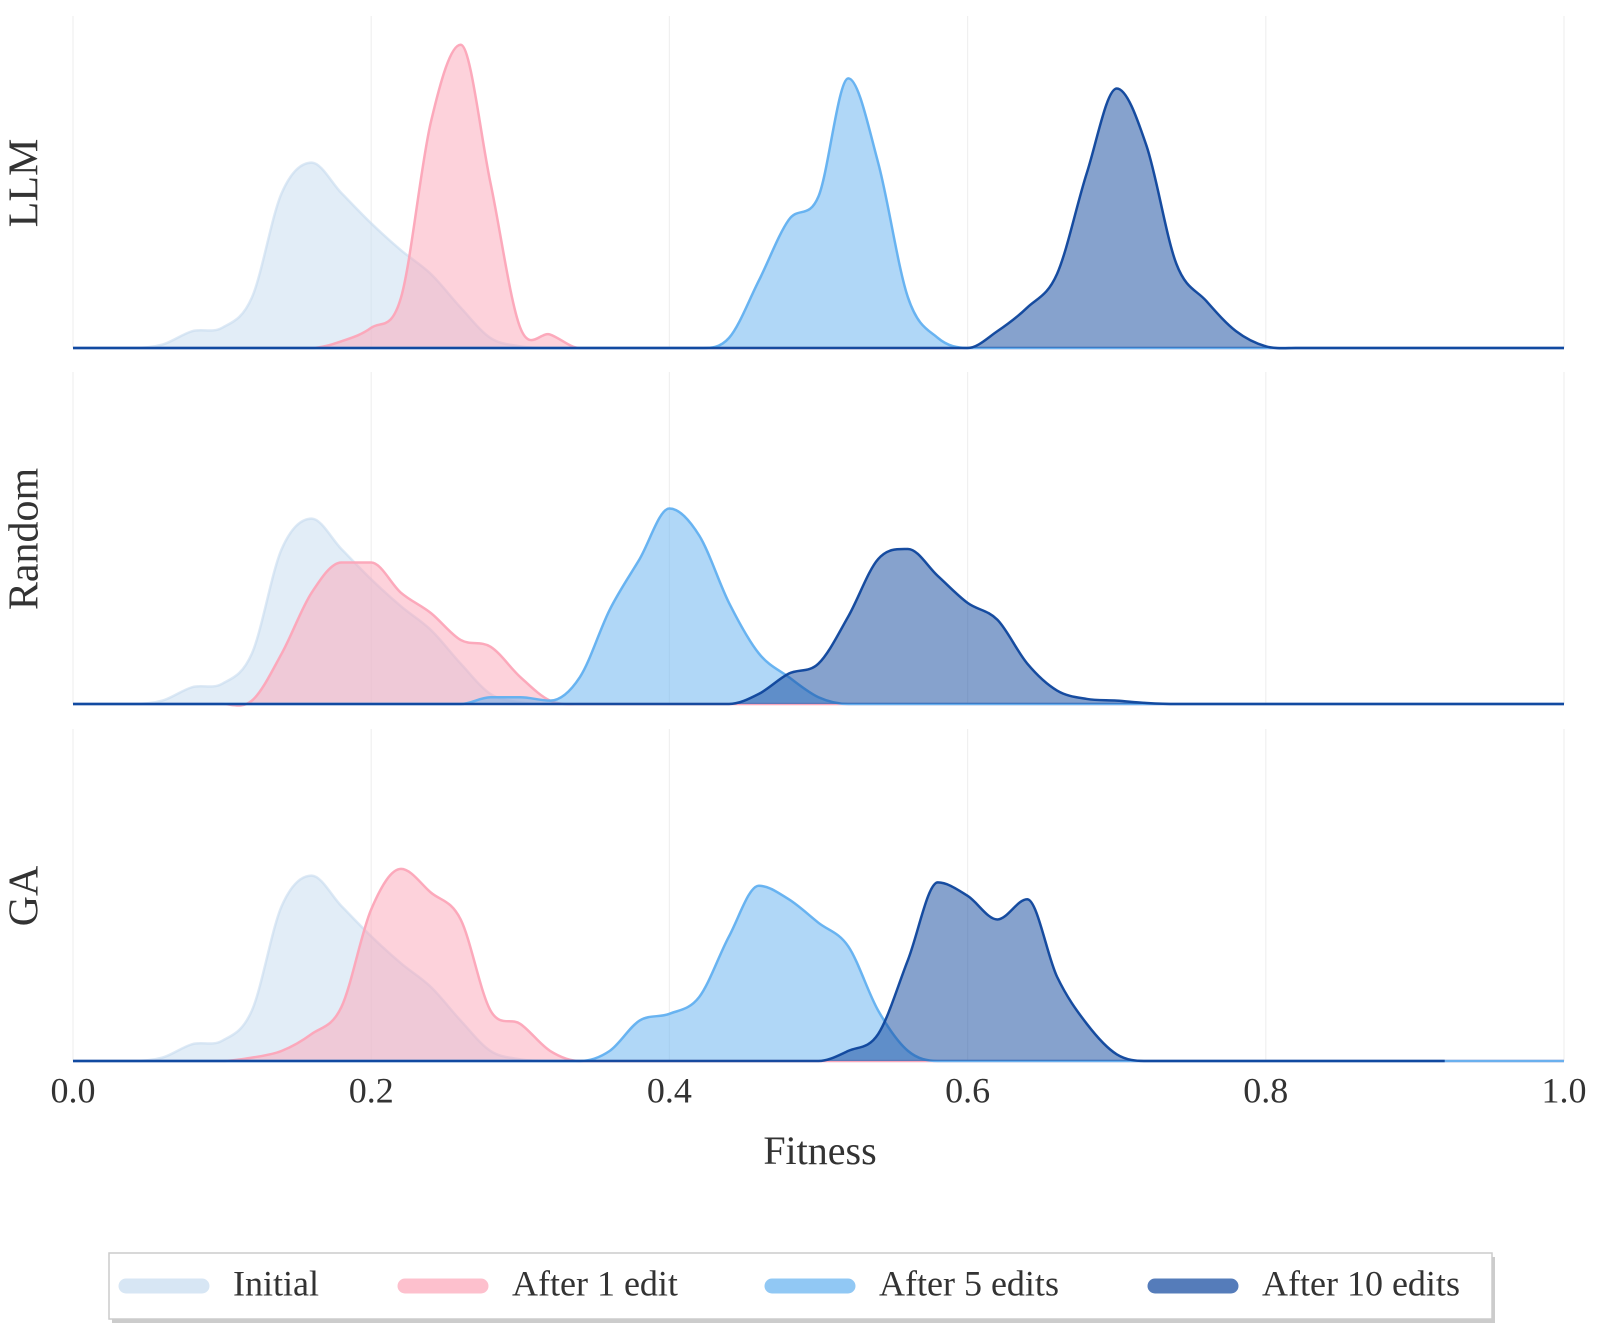 This screenshot has width=1600, height=1330. I want to click on legend-label: After 5 edits, so click(969, 1283).